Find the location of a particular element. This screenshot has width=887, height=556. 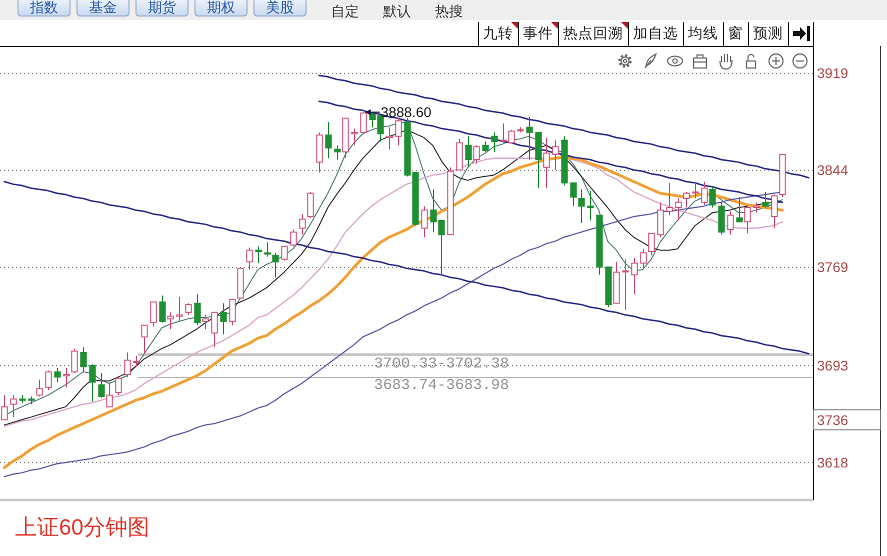

y-tick-label: 3618 is located at coordinates (832, 462).